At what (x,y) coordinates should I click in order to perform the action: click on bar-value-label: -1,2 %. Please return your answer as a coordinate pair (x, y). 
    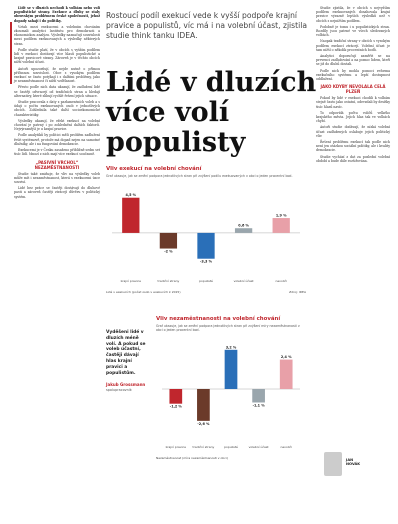
    Looking at the image, I should click on (176, 407).